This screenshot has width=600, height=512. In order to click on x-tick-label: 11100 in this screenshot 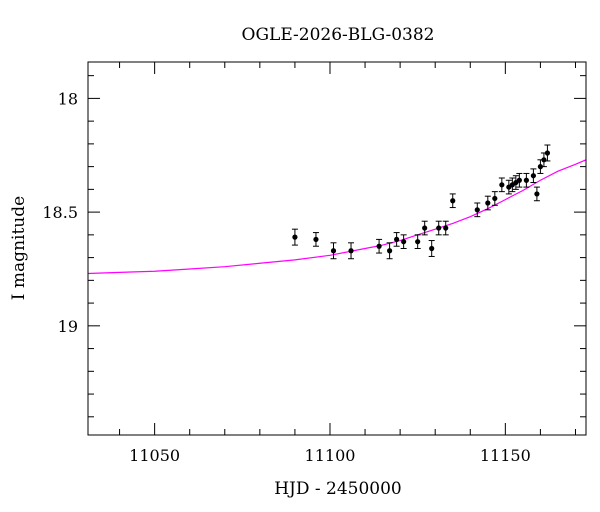, I will do `click(330, 455)`.